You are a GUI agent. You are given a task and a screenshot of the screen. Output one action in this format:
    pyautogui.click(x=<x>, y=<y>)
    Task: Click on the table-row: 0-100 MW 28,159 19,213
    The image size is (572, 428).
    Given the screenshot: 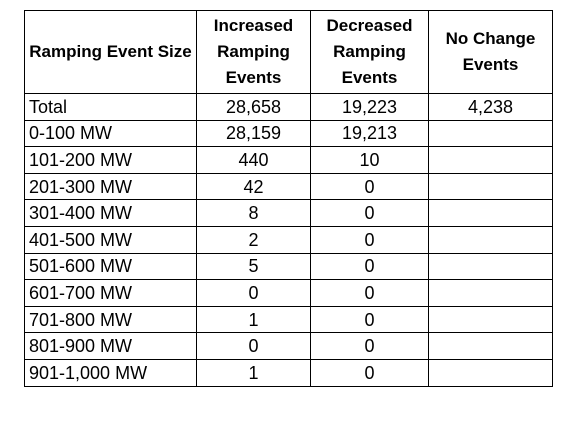 What is the action you would take?
    pyautogui.click(x=288, y=133)
    